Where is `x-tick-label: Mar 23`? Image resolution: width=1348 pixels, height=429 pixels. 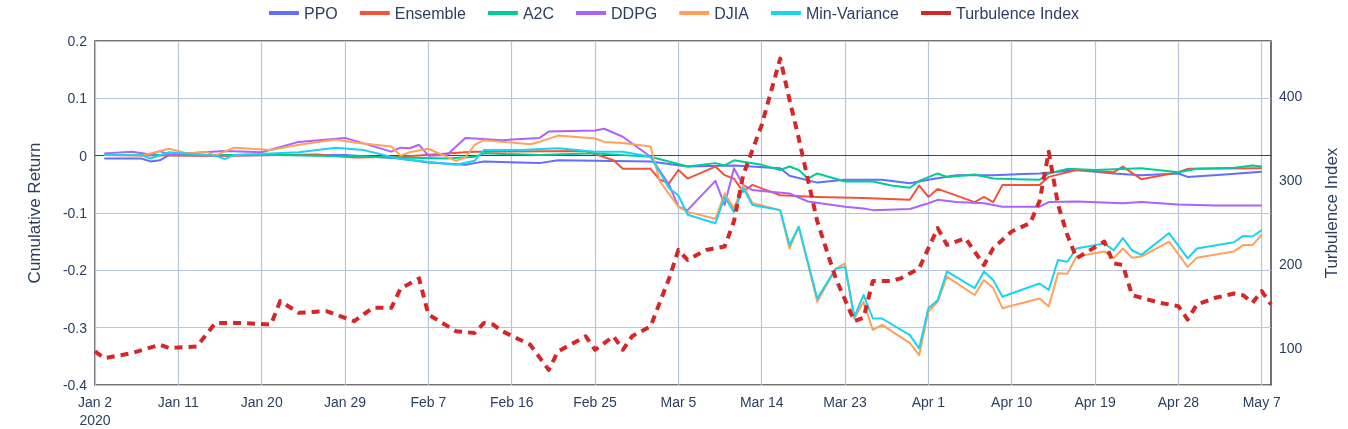
x-tick-label: Mar 23 is located at coordinates (845, 402).